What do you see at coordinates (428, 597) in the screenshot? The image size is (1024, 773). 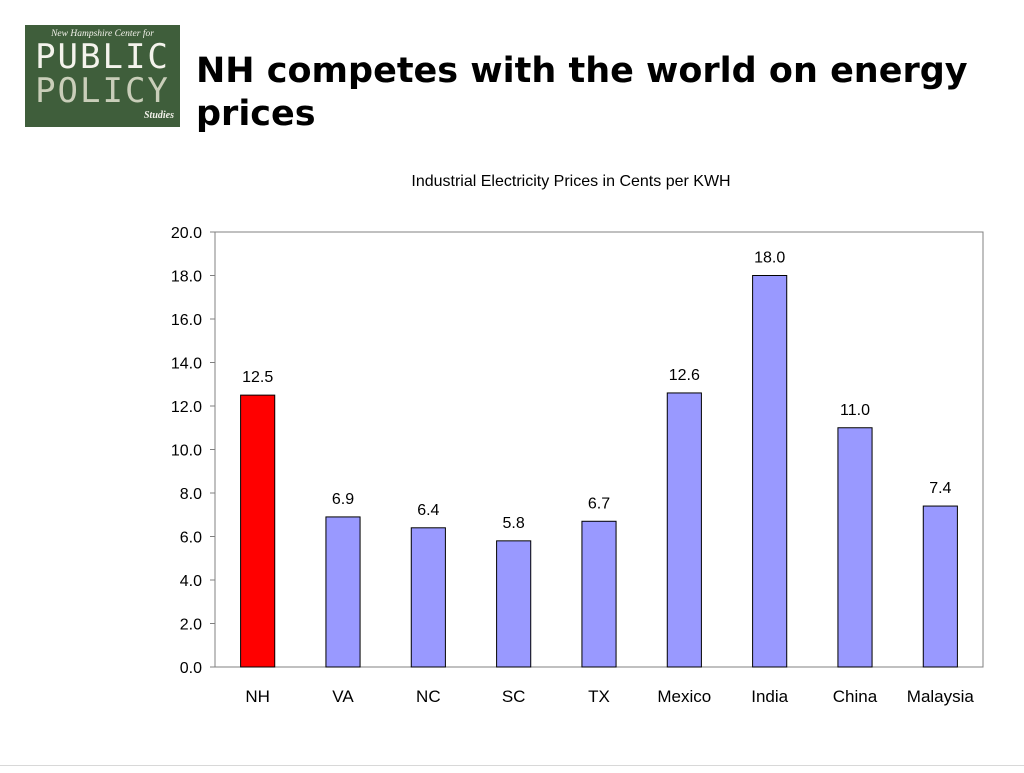 I see `bar-nc` at bounding box center [428, 597].